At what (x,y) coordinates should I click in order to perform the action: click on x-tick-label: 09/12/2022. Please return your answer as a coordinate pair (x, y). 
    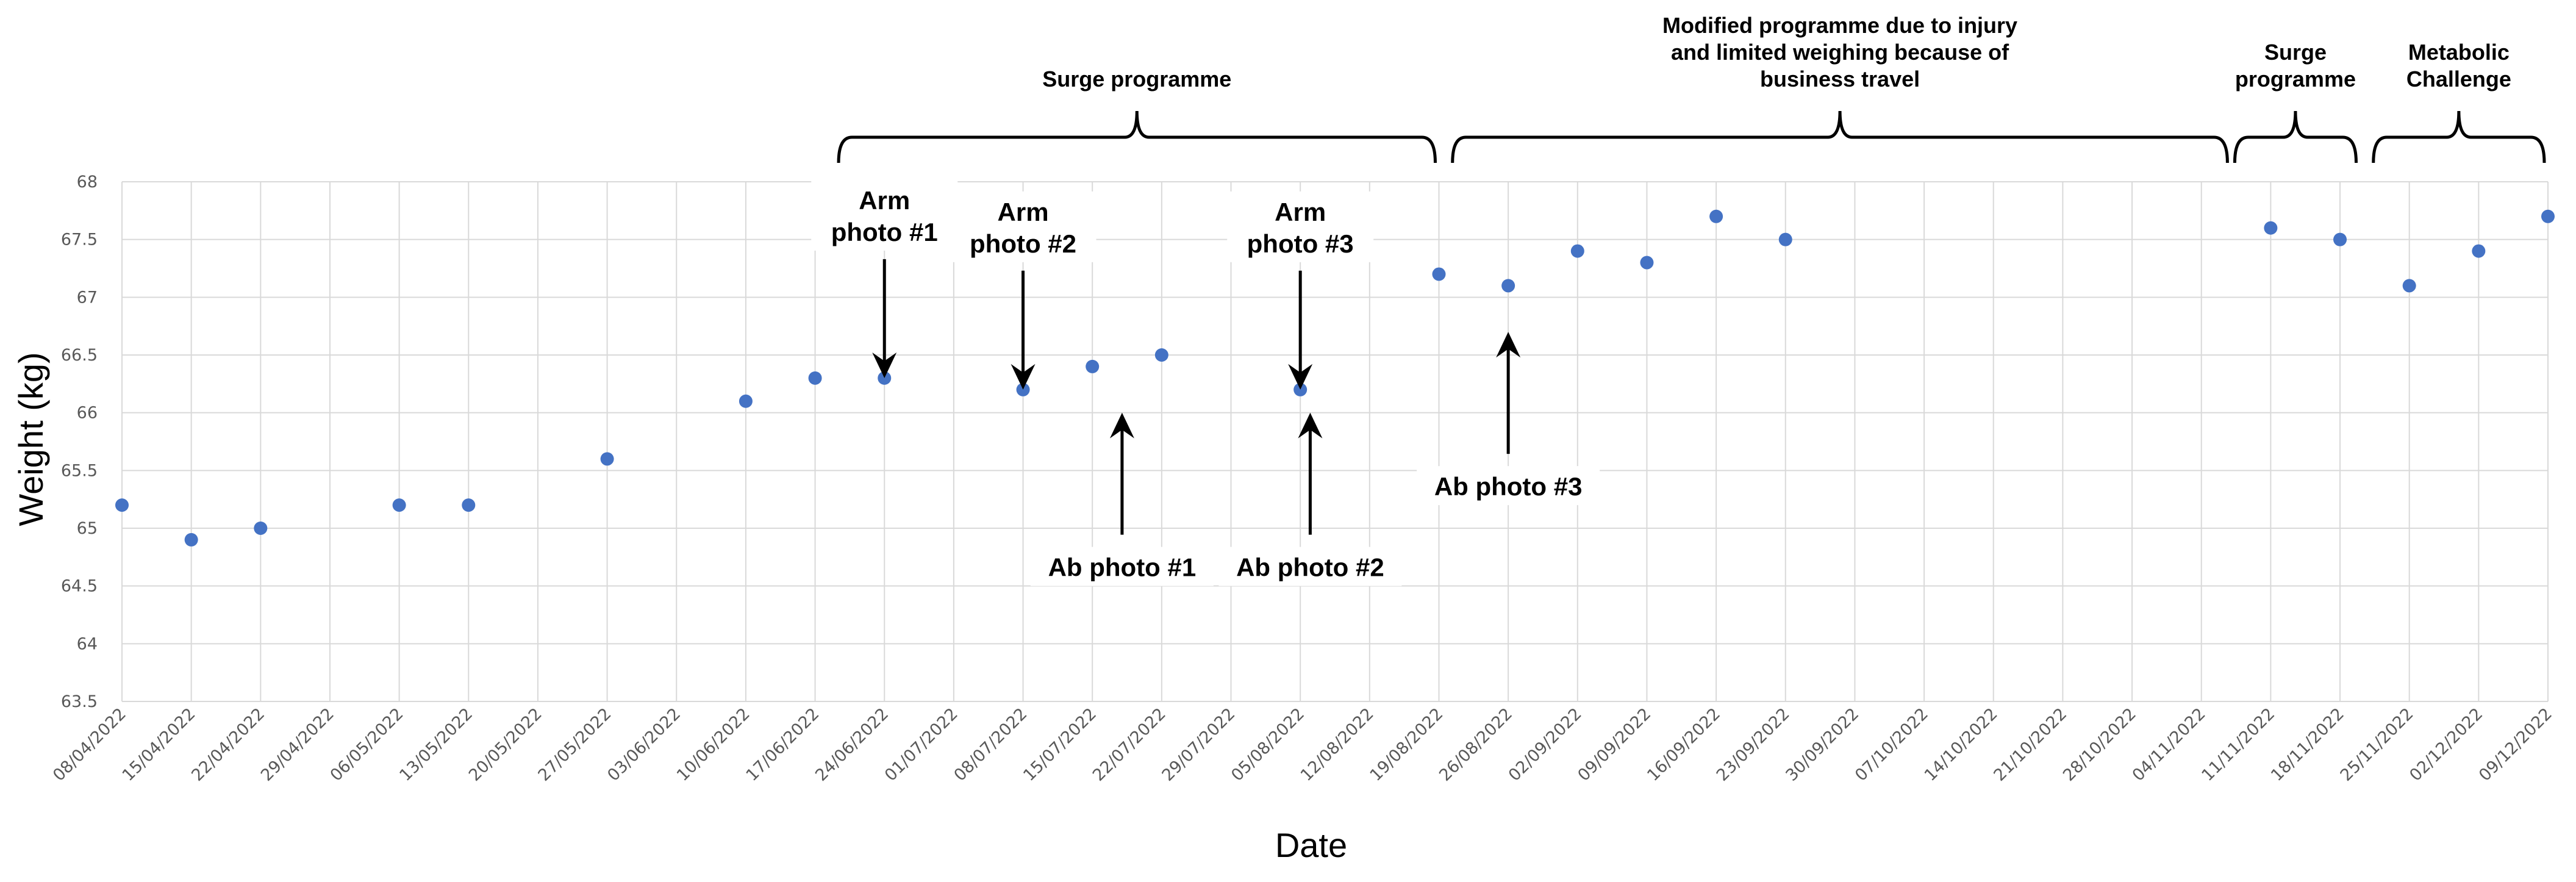
    Looking at the image, I should click on (2515, 745).